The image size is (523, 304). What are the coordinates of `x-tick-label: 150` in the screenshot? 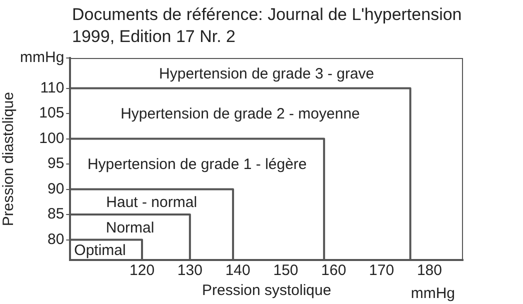 It's located at (285, 271).